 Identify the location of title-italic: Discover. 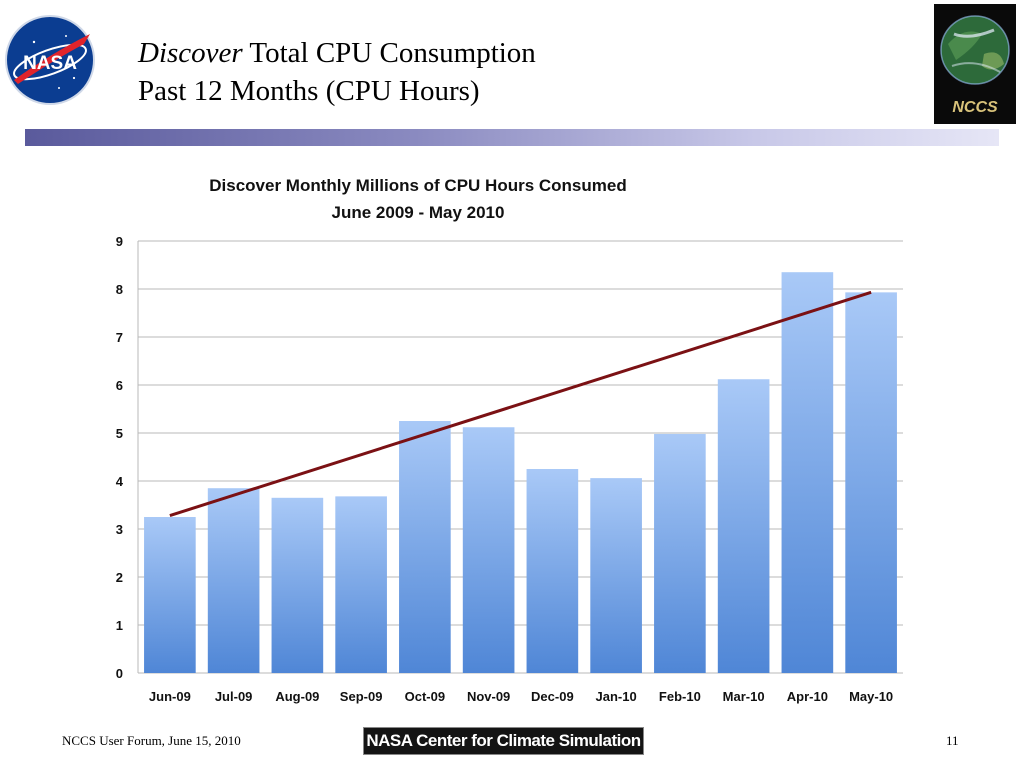
(190, 53).